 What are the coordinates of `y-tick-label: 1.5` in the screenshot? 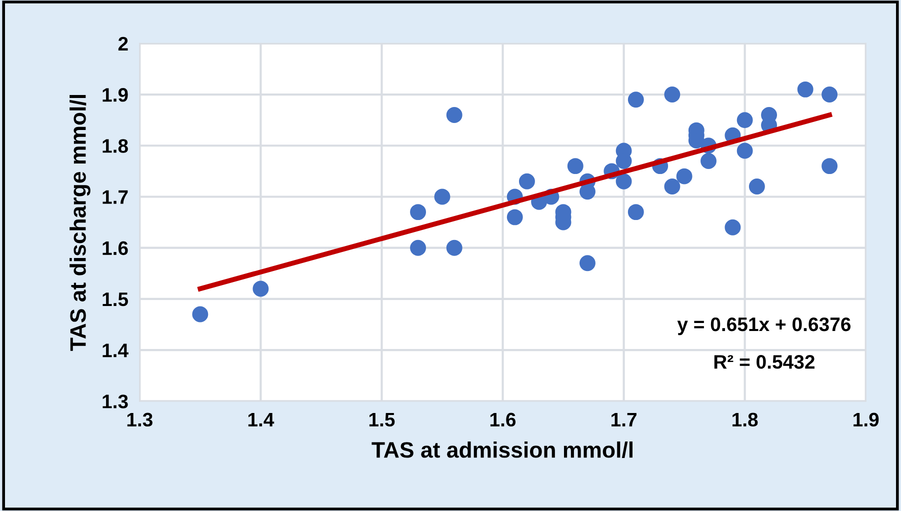 It's located at (115, 299).